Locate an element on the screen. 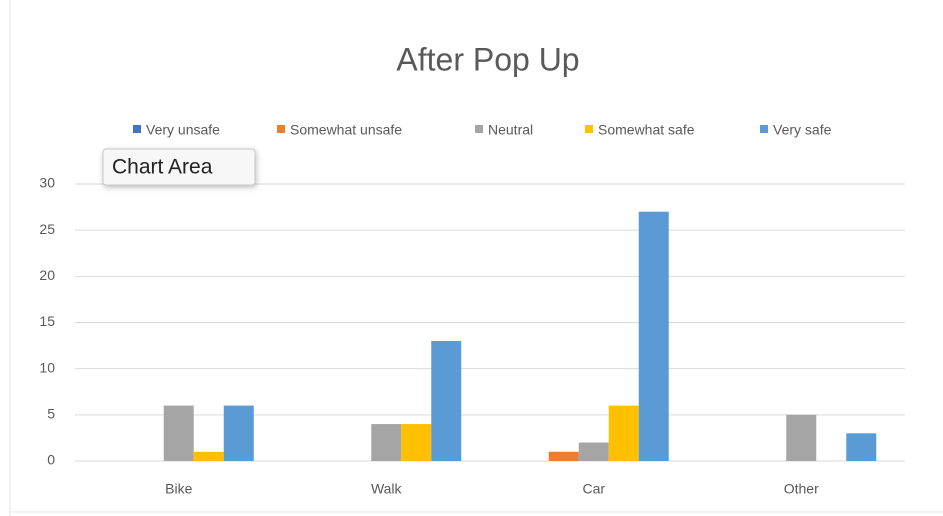 The image size is (943, 516). y-tick-label: 10 is located at coordinates (47, 367).